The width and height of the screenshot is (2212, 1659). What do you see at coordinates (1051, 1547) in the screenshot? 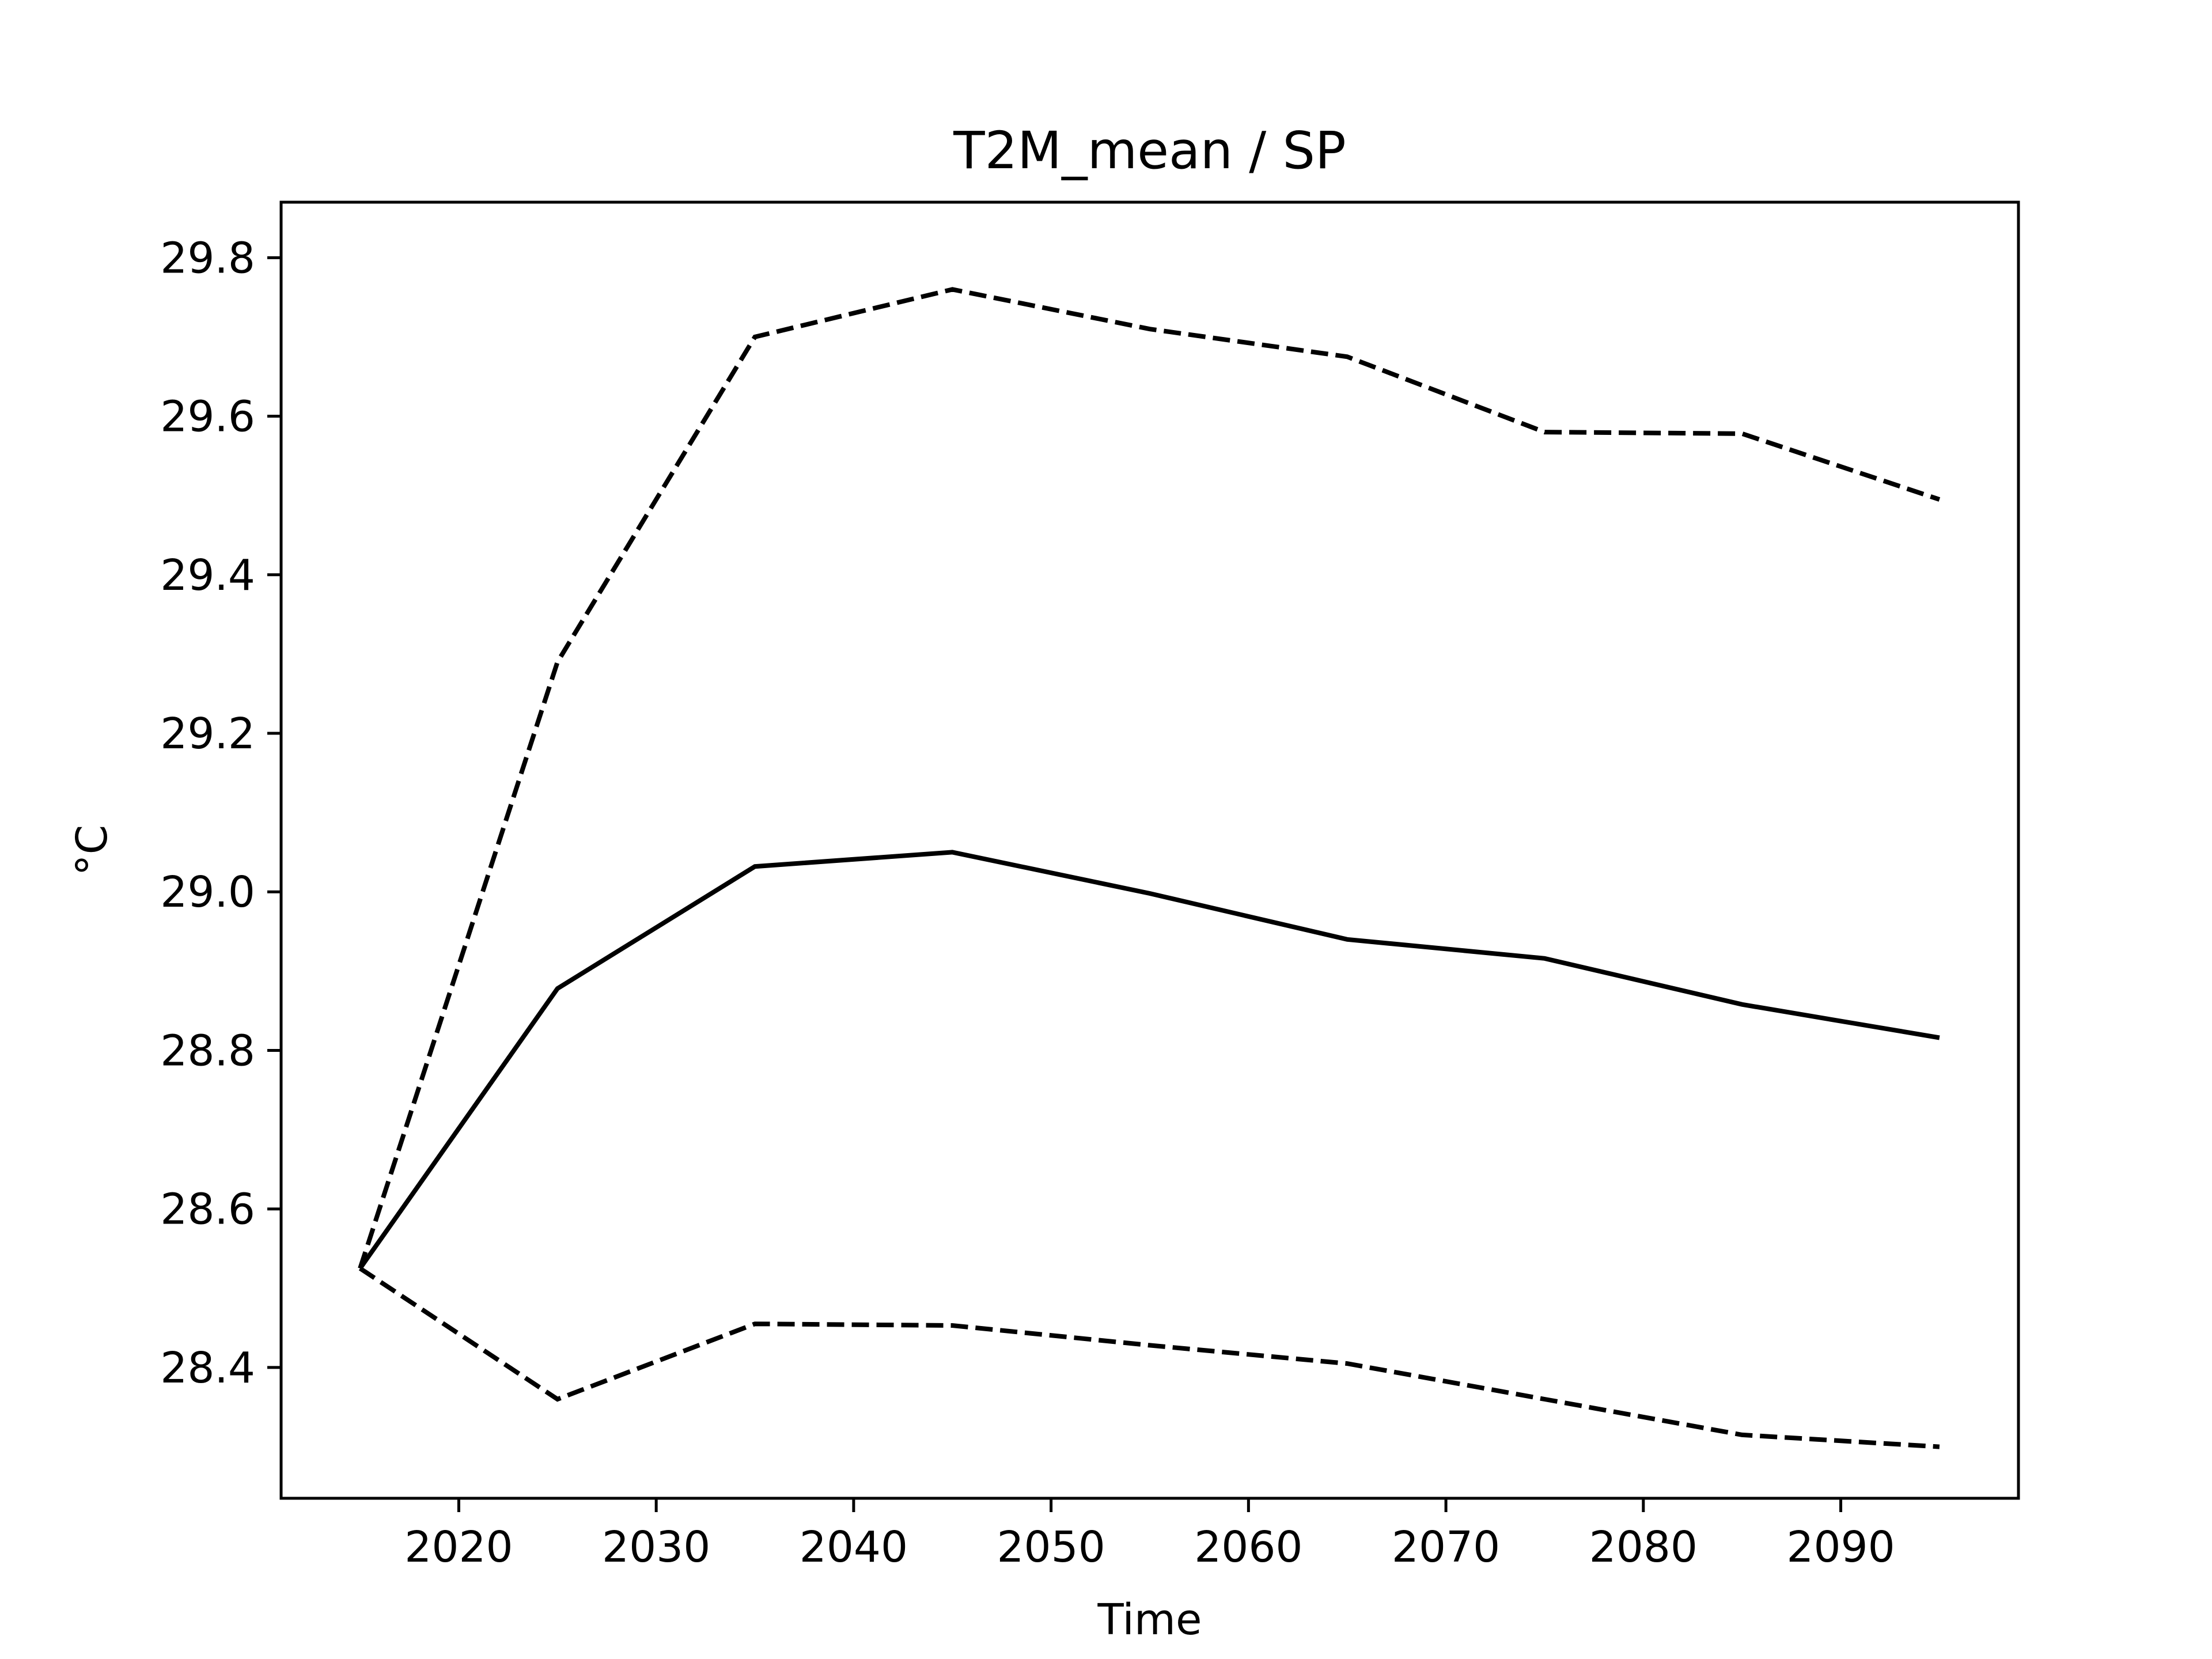
I see `x-tick-label: 2050` at bounding box center [1051, 1547].